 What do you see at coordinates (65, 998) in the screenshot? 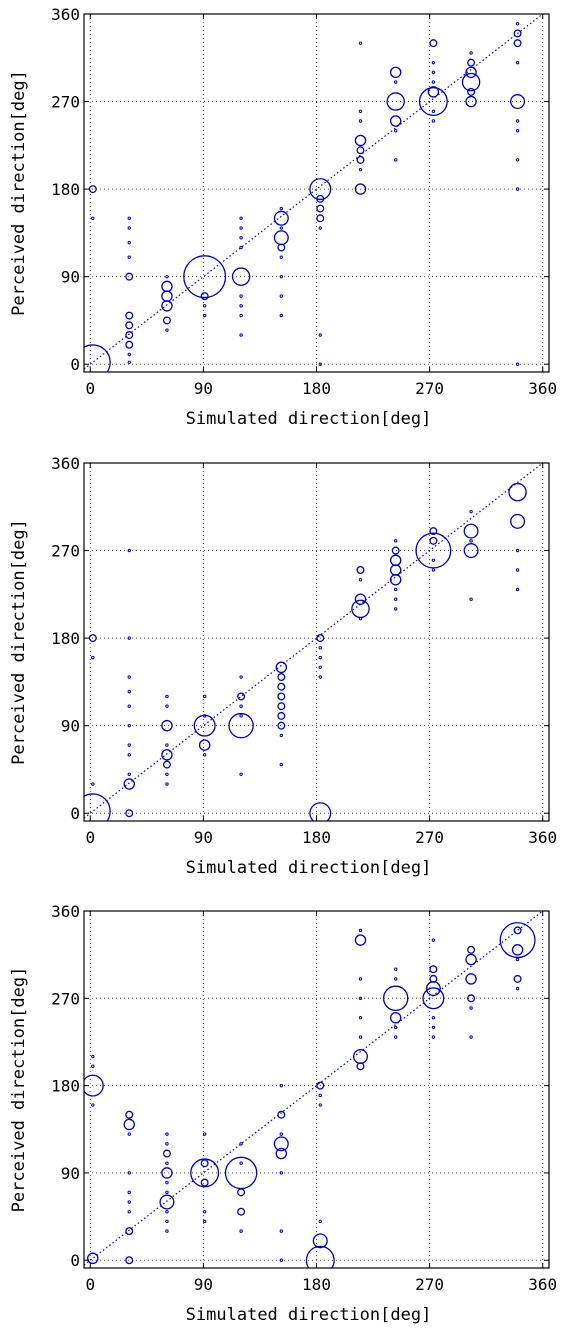
I see `y-tick-label: 270` at bounding box center [65, 998].